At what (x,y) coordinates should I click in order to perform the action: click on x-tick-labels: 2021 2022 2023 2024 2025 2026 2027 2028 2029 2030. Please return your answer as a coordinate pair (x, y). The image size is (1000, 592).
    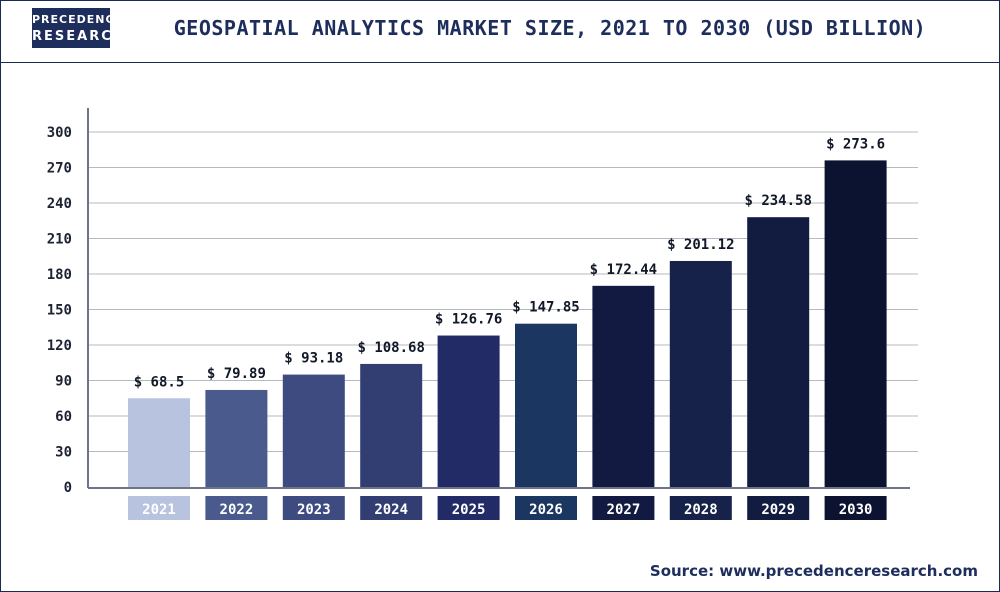
    Looking at the image, I should click on (507, 508).